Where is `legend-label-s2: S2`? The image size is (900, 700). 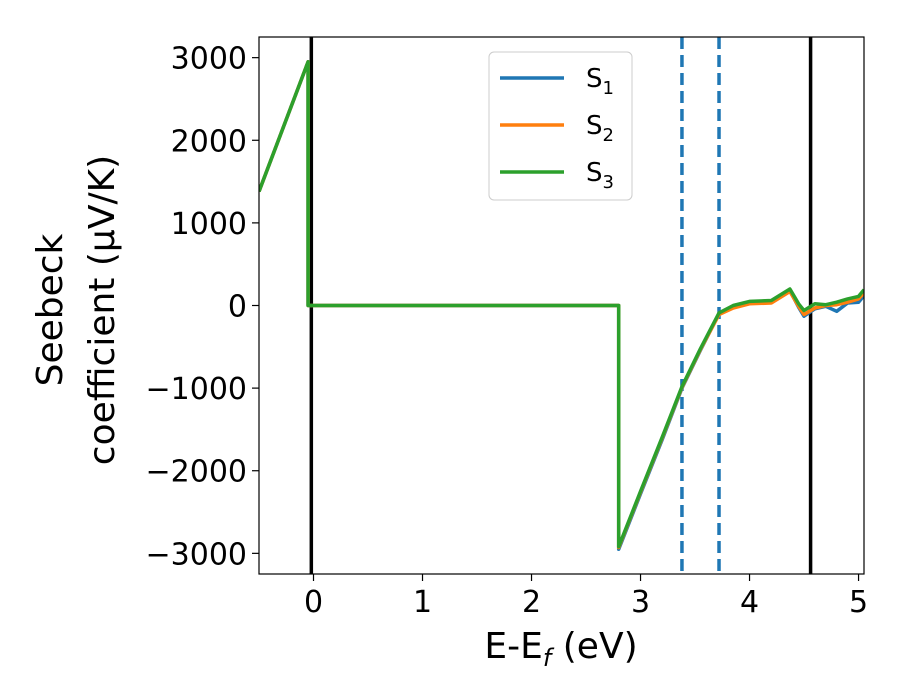 legend-label-s2: S2 is located at coordinates (600, 128).